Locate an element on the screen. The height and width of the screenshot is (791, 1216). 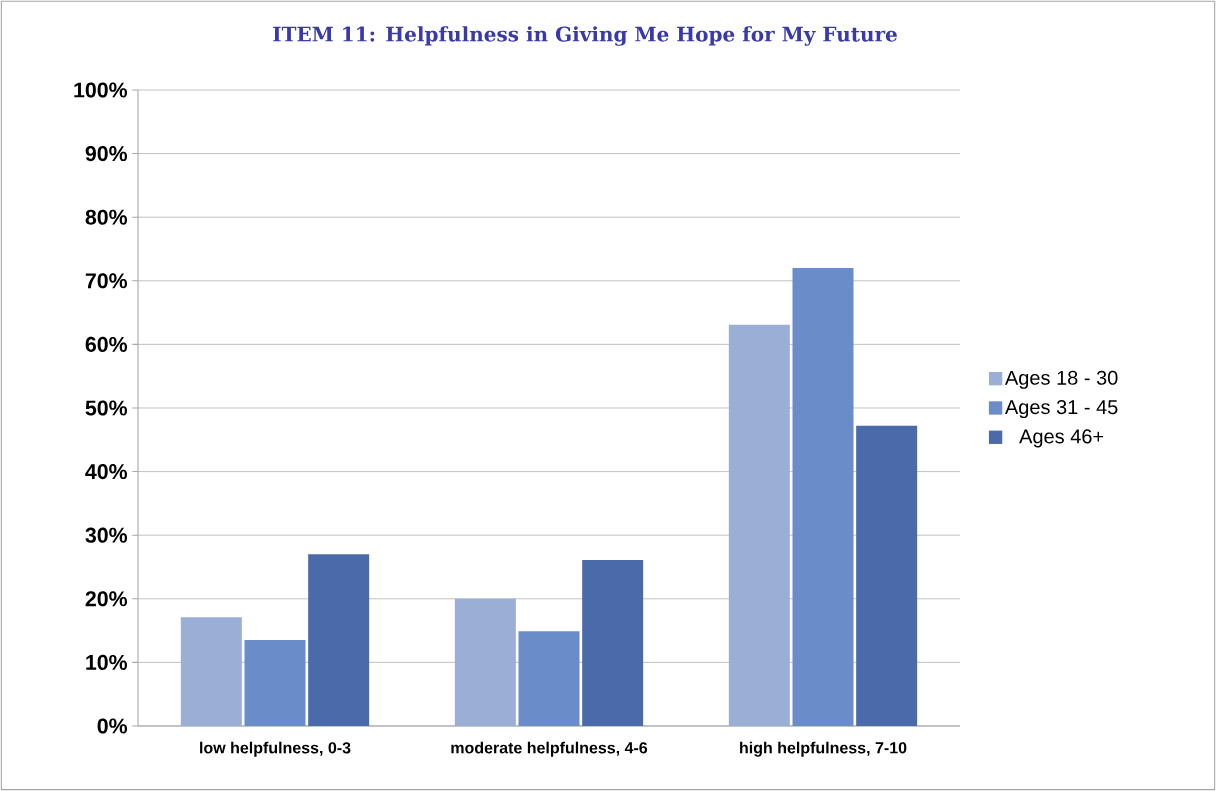
y-tick-label: 80% is located at coordinates (106, 217).